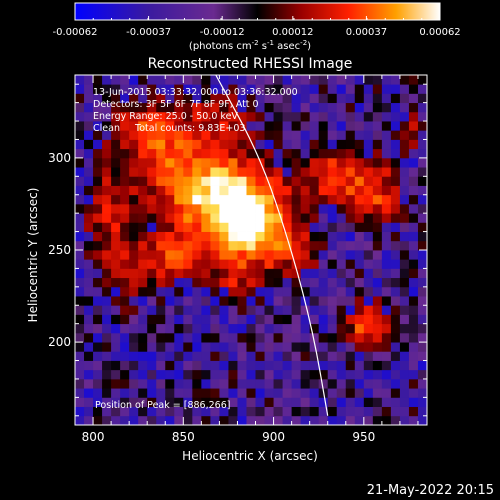 This screenshot has height=500, width=500. I want to click on colorbar-gradient, so click(257, 11).